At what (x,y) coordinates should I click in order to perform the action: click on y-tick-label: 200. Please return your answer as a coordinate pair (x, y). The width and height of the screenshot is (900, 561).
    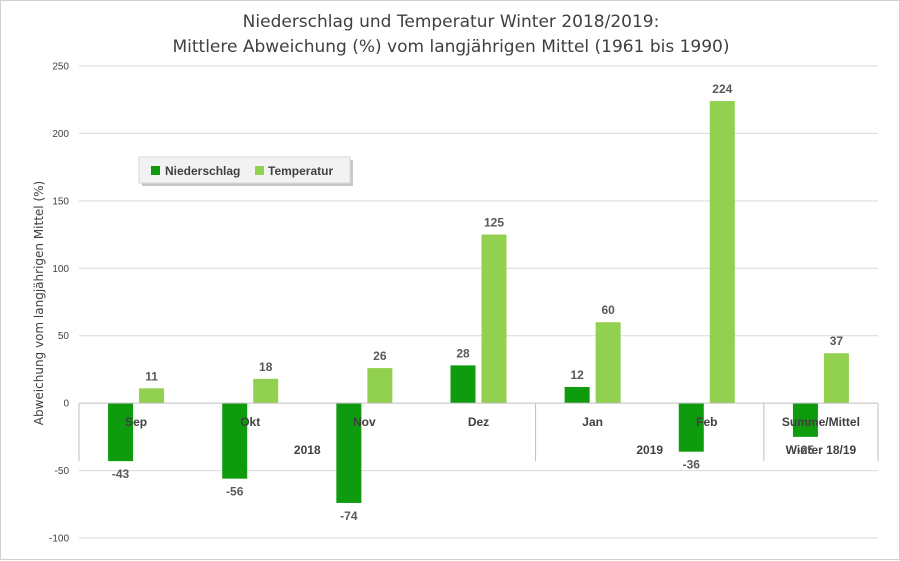
    Looking at the image, I should click on (60, 134).